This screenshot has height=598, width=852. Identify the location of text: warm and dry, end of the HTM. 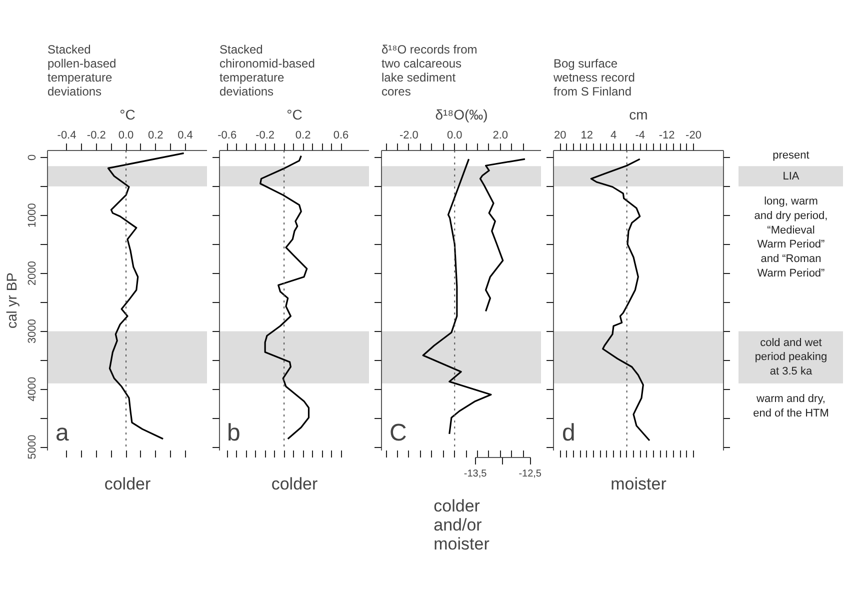
(791, 406).